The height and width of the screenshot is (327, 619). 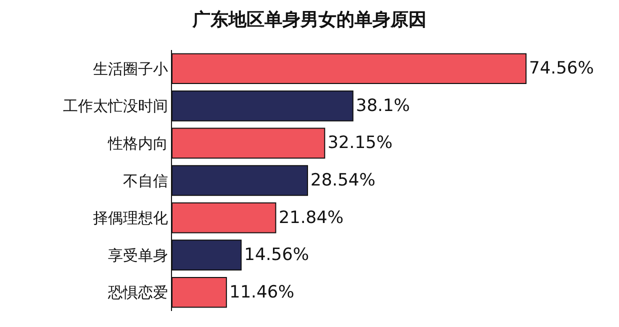 What do you see at coordinates (343, 180) in the screenshot?
I see `data-label: 28.54%` at bounding box center [343, 180].